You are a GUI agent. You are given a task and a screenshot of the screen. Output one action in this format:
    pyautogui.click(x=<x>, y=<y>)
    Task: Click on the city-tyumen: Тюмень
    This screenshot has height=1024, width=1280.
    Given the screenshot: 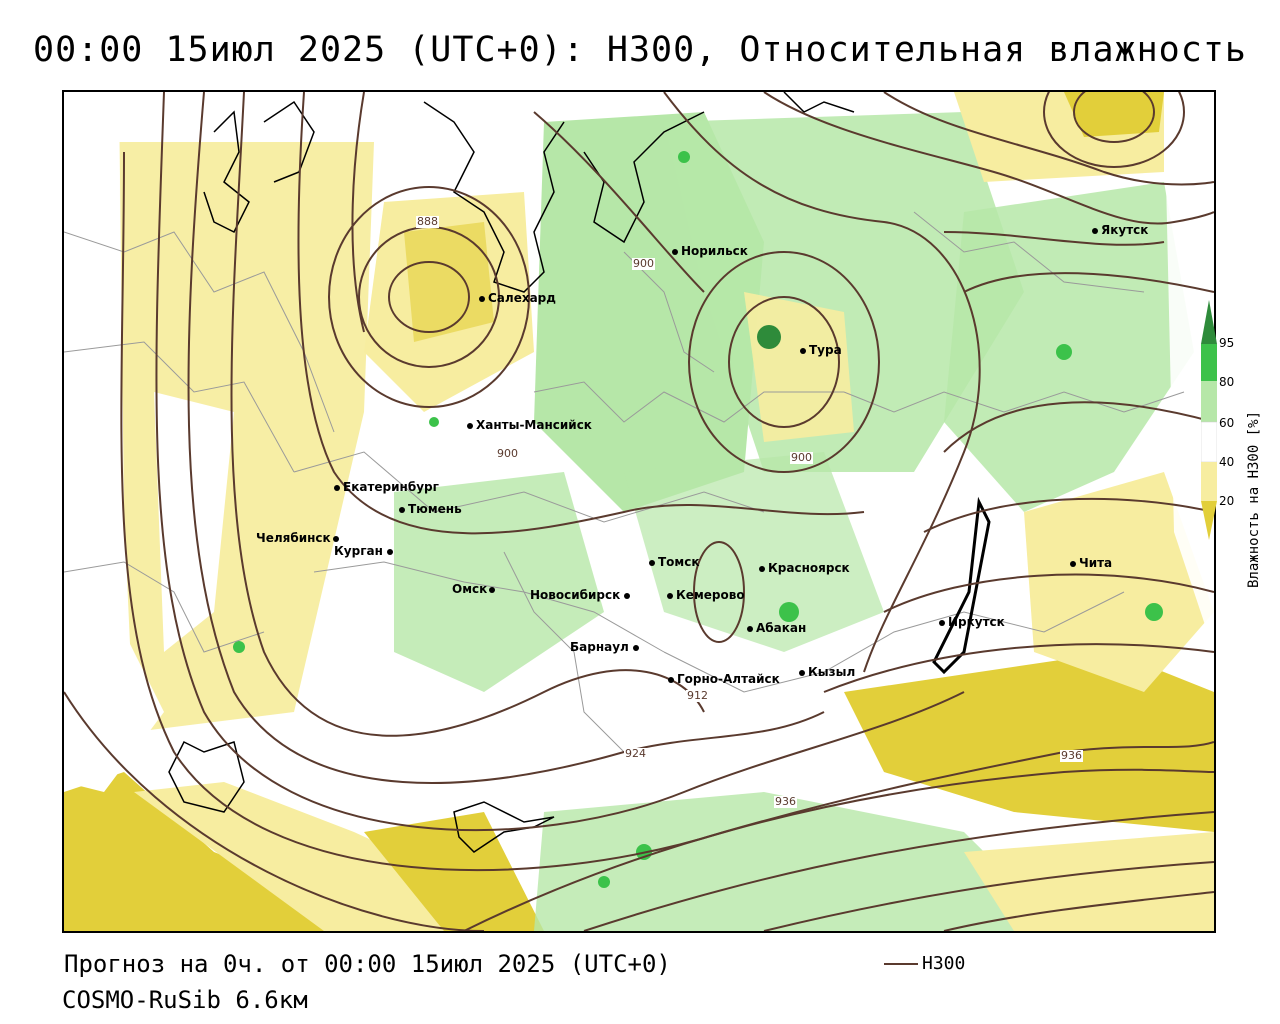 What is the action you would take?
    pyautogui.click(x=430, y=509)
    